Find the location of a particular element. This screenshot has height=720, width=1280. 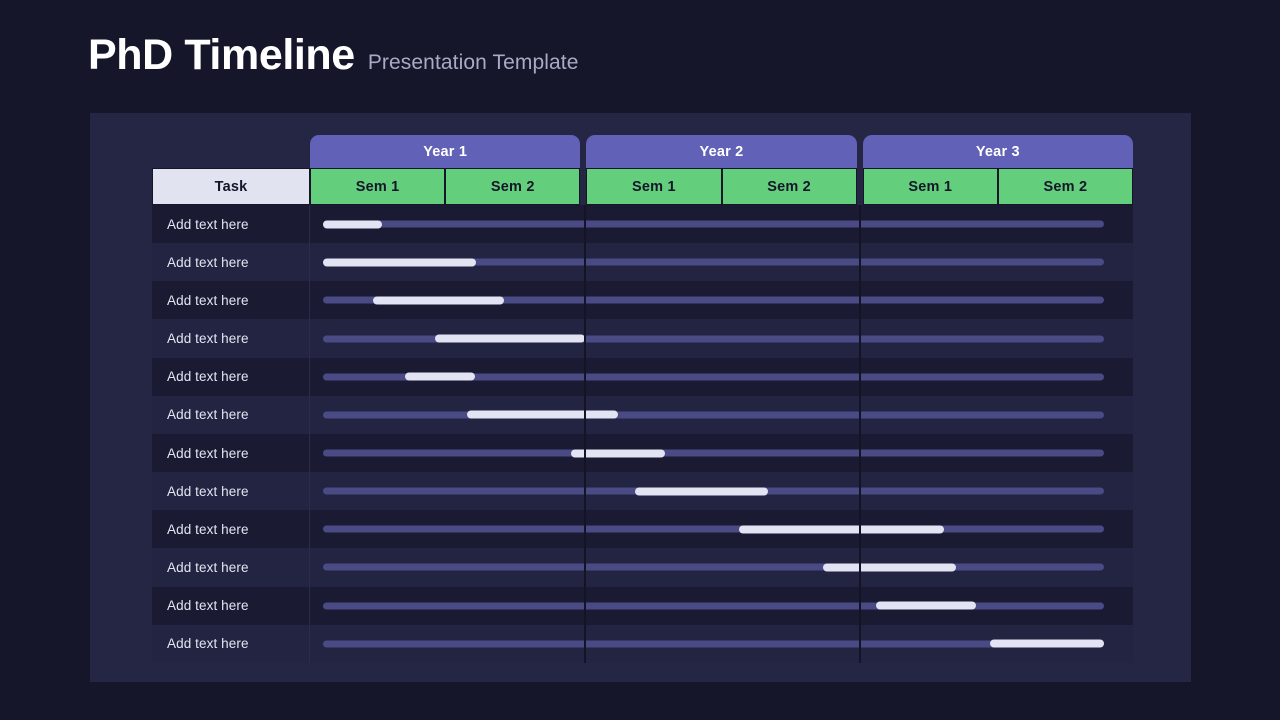

semester-header-cell-y2-s2: Sem 2 is located at coordinates (789, 186).